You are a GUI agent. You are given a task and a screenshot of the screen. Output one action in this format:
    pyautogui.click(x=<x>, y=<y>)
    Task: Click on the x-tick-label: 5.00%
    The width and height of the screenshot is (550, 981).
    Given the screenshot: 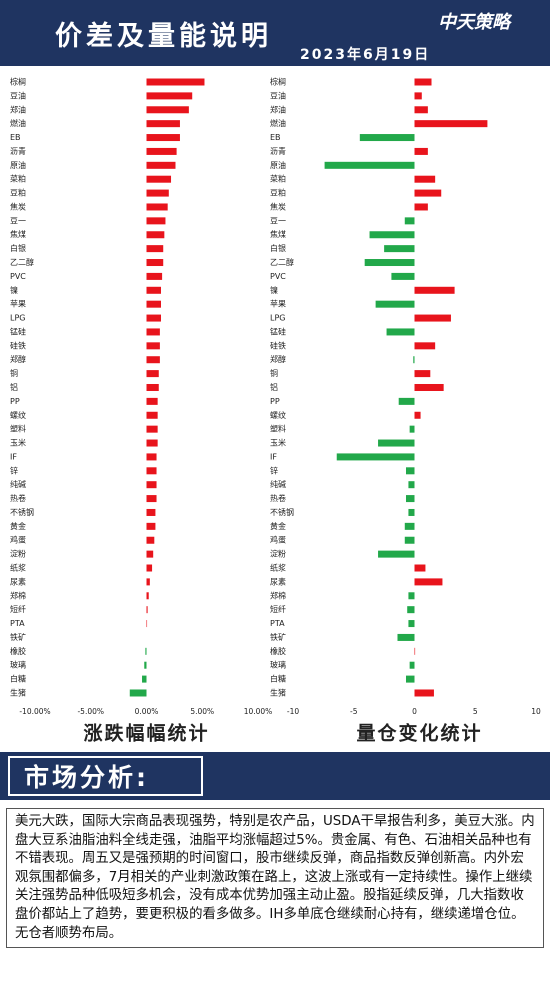 What is the action you would take?
    pyautogui.click(x=202, y=711)
    